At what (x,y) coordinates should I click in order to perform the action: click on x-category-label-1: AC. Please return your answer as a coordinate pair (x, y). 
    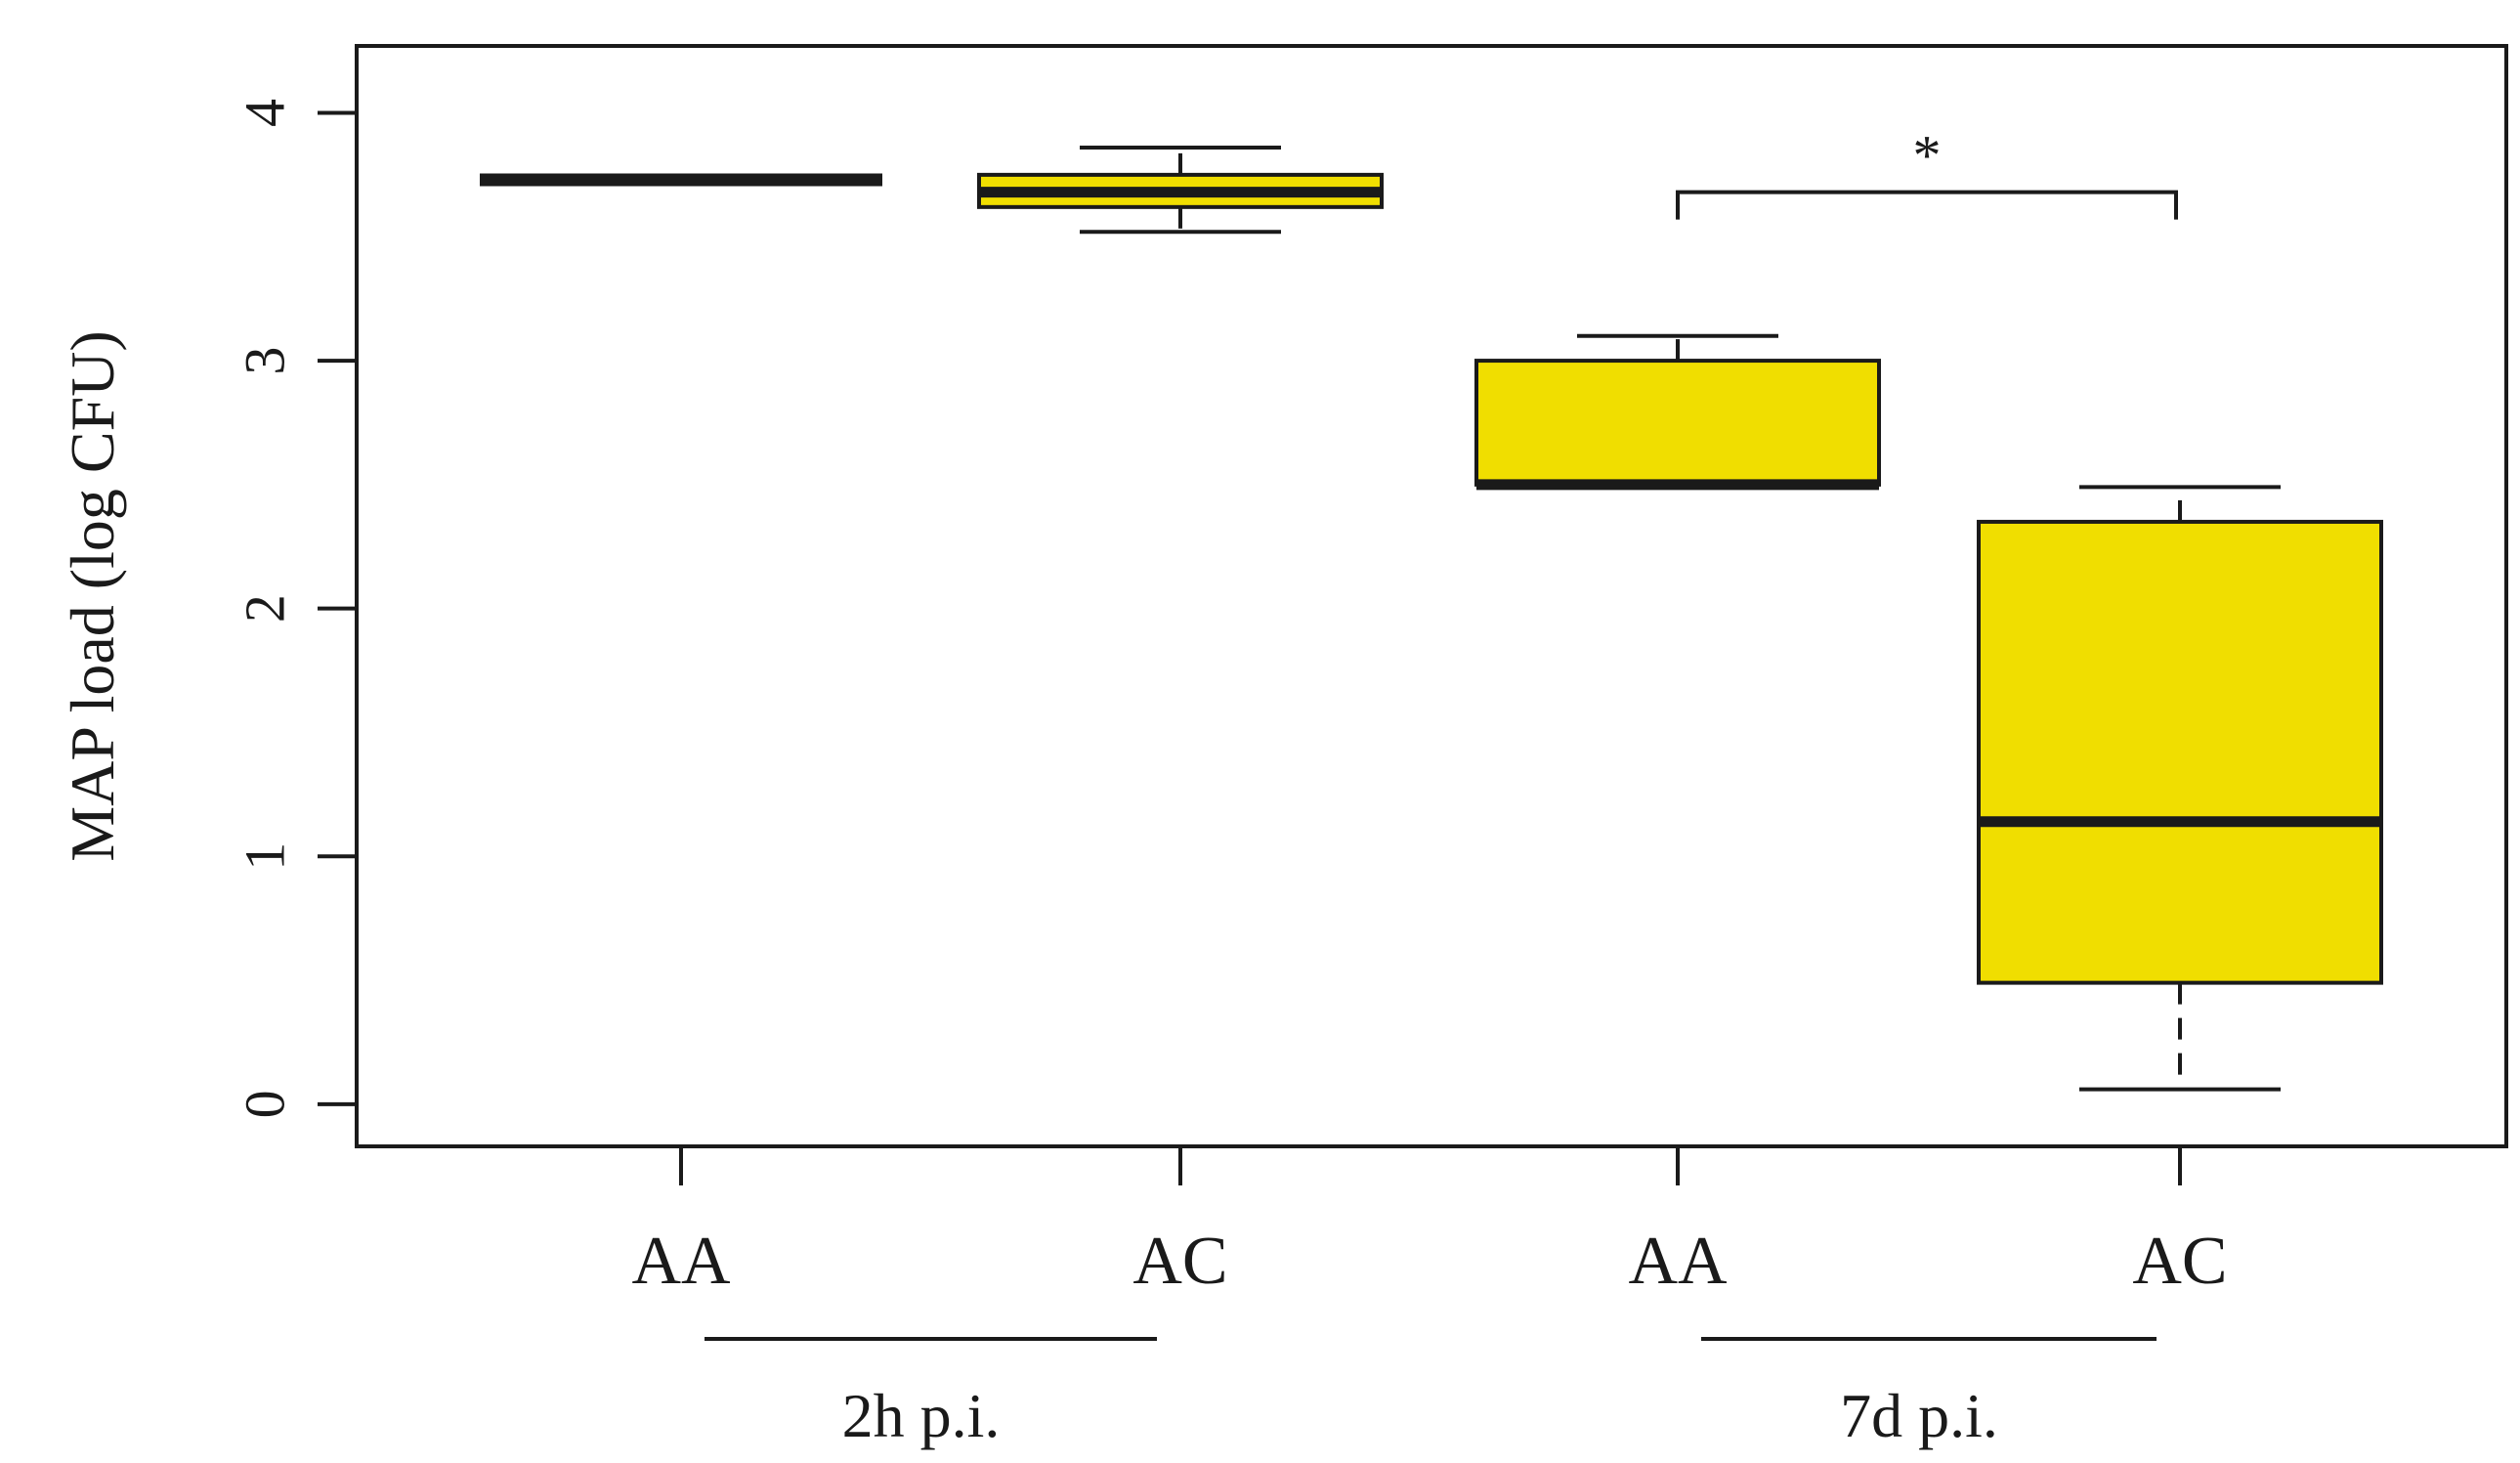
    Looking at the image, I should click on (1179, 1262).